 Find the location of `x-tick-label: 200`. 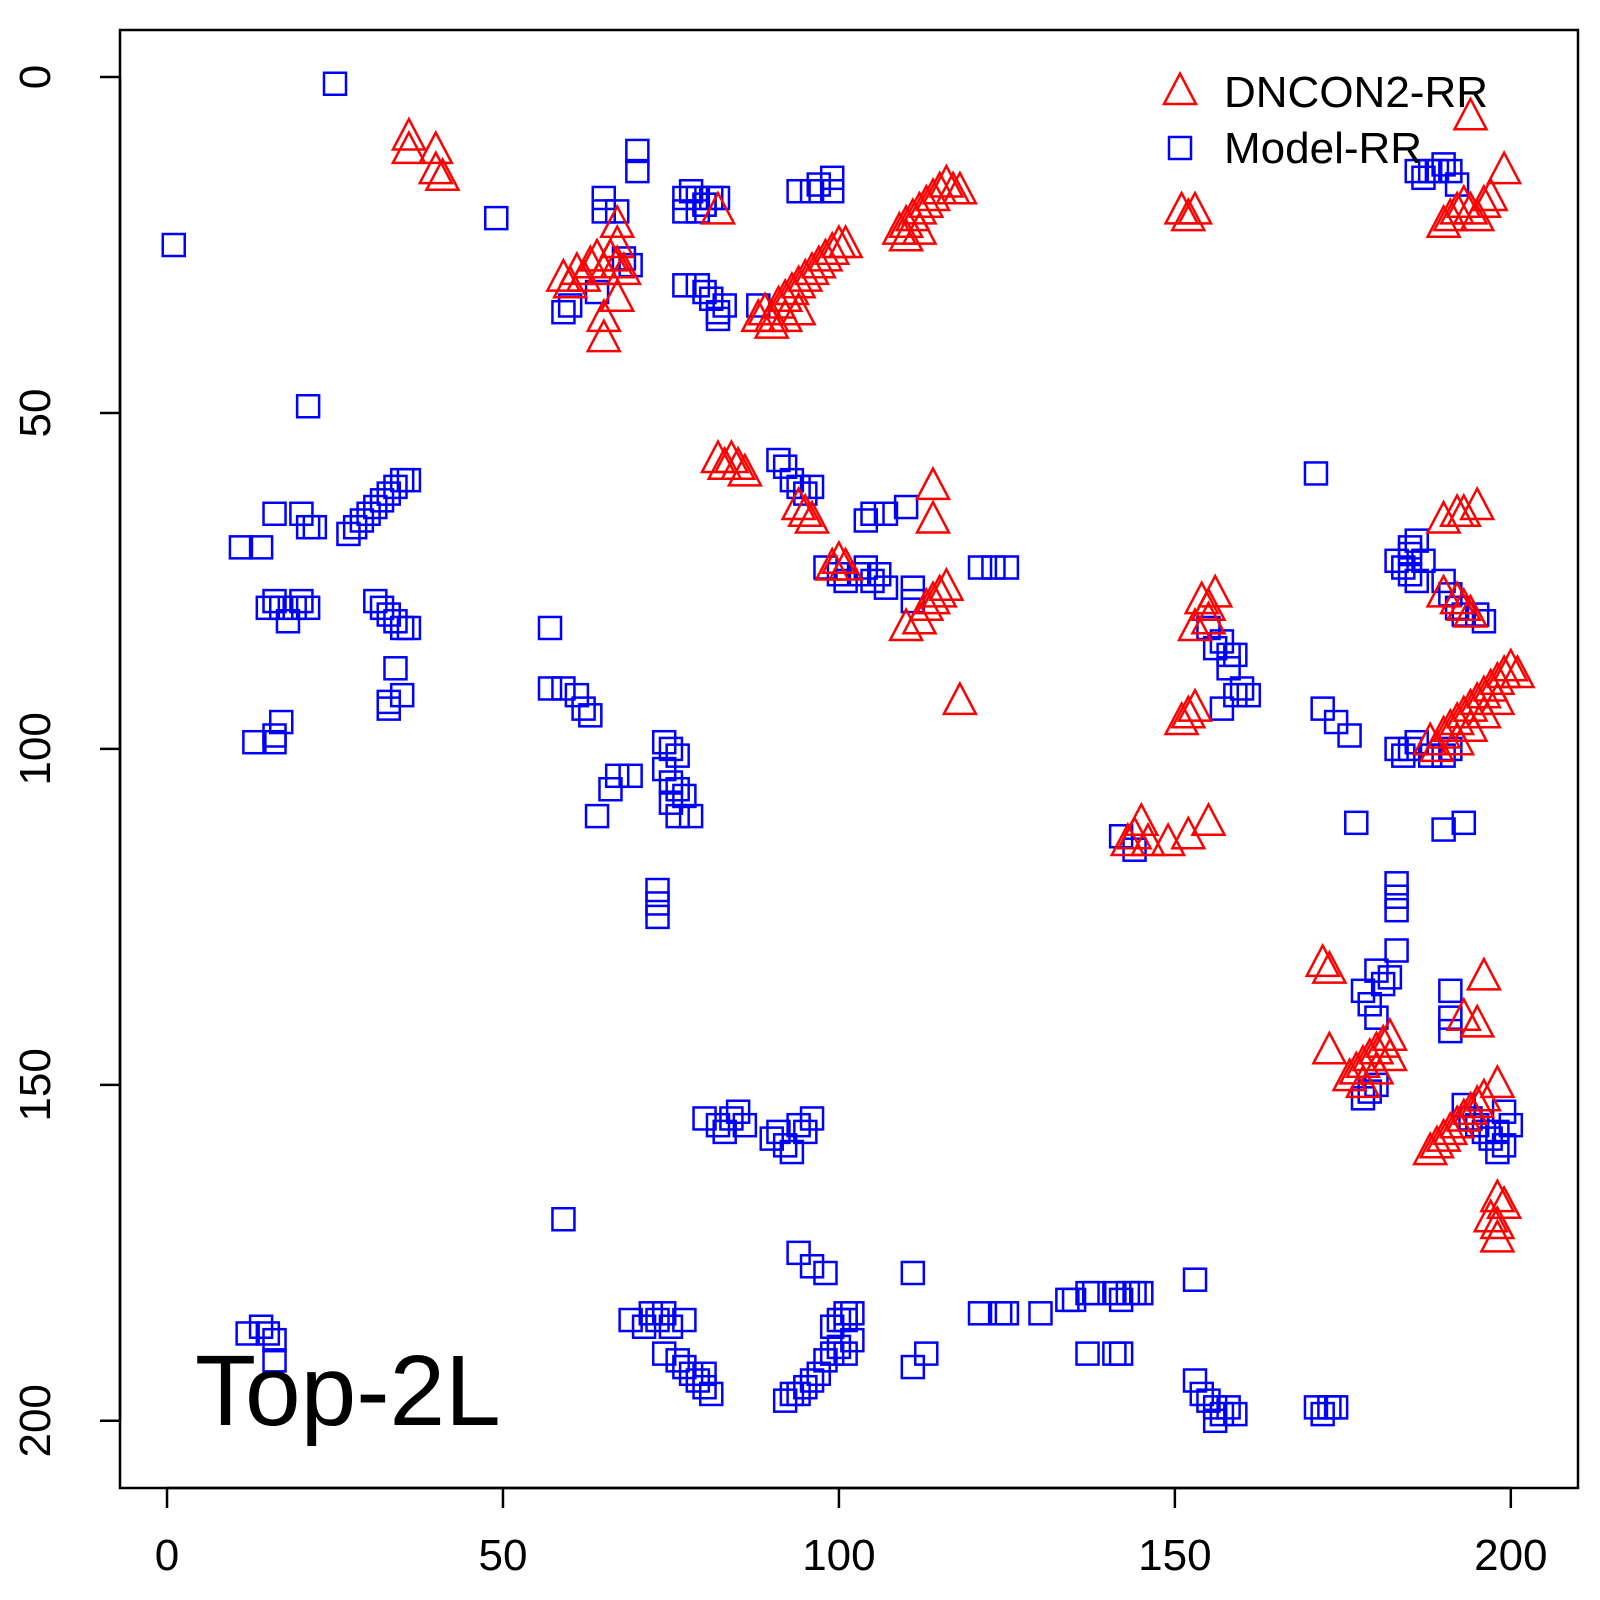

x-tick-label: 200 is located at coordinates (1510, 1555).